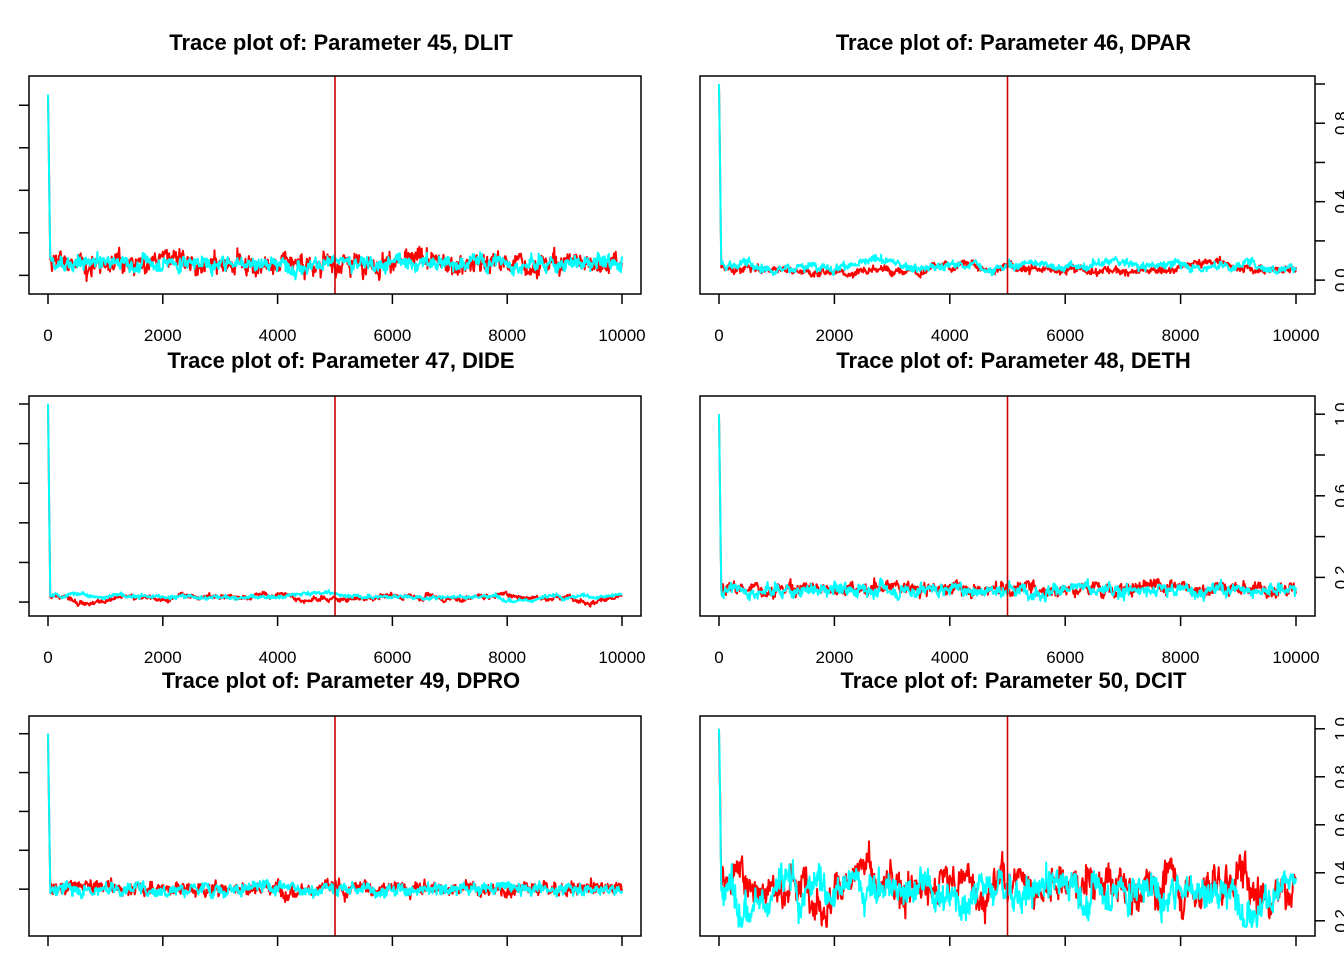  What do you see at coordinates (340, 360) in the screenshot?
I see `panel-title: Trace plot of: Parameter 47, DIDE` at bounding box center [340, 360].